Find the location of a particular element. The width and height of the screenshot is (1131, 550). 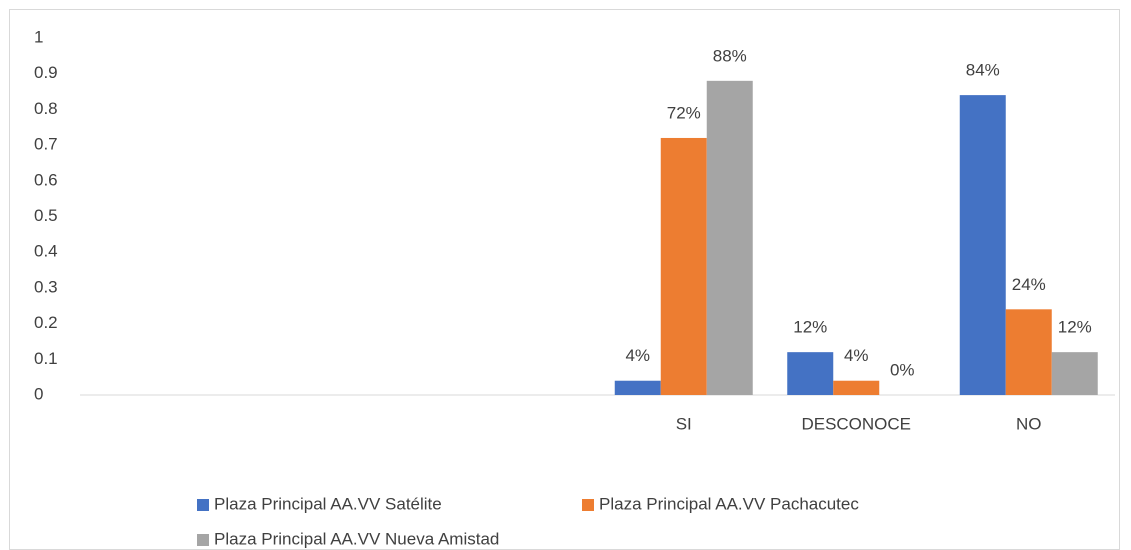

y-tick-label: 0.7 is located at coordinates (46, 144).